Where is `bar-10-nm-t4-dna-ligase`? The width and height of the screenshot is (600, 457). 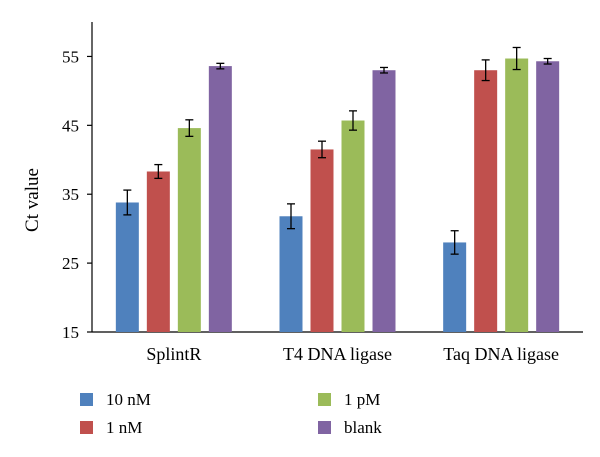 bar-10-nm-t4-dna-ligase is located at coordinates (291, 274).